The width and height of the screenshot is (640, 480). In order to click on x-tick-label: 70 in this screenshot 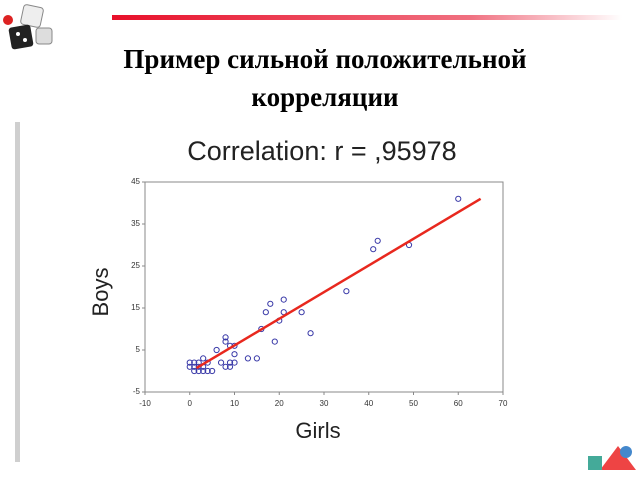, I will do `click(503, 403)`.